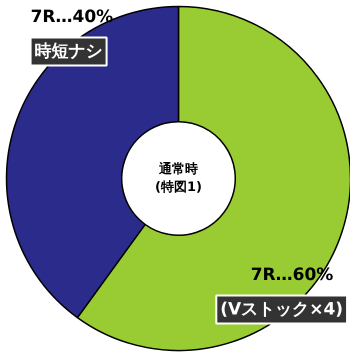 The height and width of the screenshot is (355, 350). Describe the element at coordinates (178, 178) in the screenshot. I see `text: 通常時 (特図1)` at that location.